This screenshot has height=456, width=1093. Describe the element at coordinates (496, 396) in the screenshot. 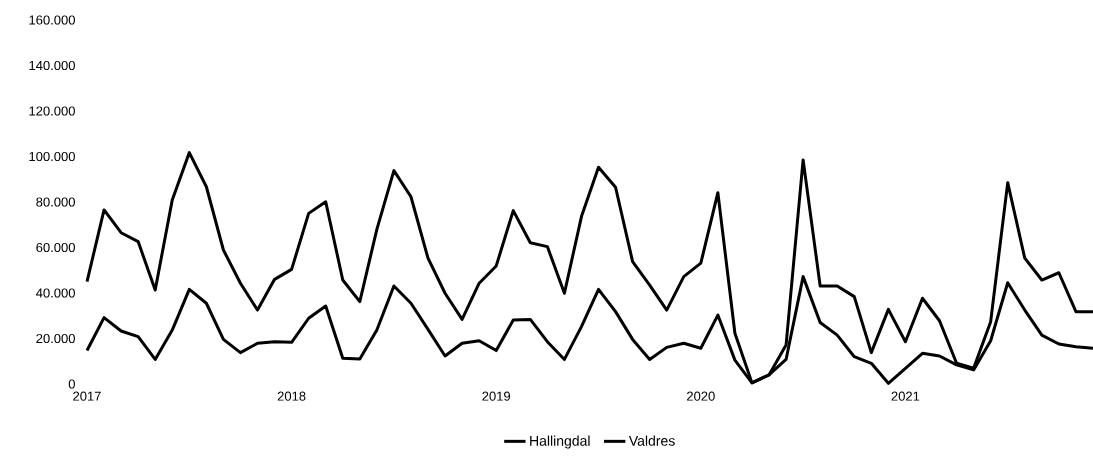

I see `x-tick-label: 2019` at that location.